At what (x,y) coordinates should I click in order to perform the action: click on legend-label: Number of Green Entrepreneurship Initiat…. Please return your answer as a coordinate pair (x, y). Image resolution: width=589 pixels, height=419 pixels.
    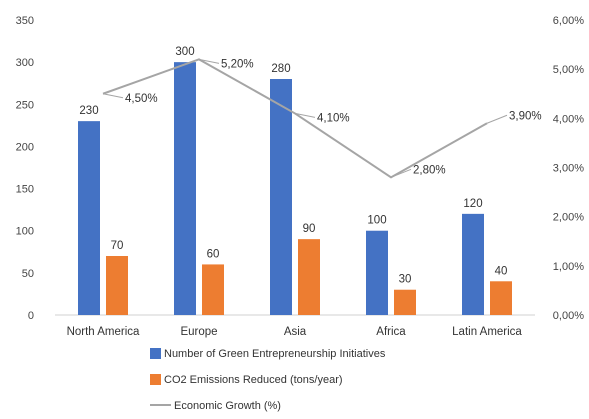
    Looking at the image, I should click on (275, 354).